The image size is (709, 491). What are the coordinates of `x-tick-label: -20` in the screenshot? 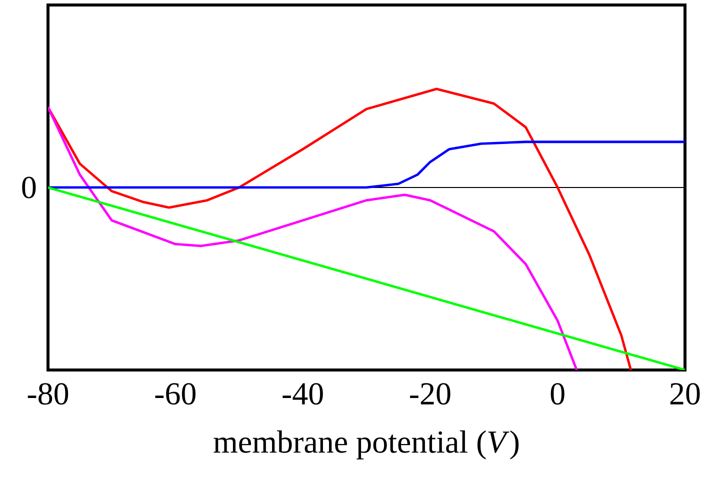 It's located at (430, 394).